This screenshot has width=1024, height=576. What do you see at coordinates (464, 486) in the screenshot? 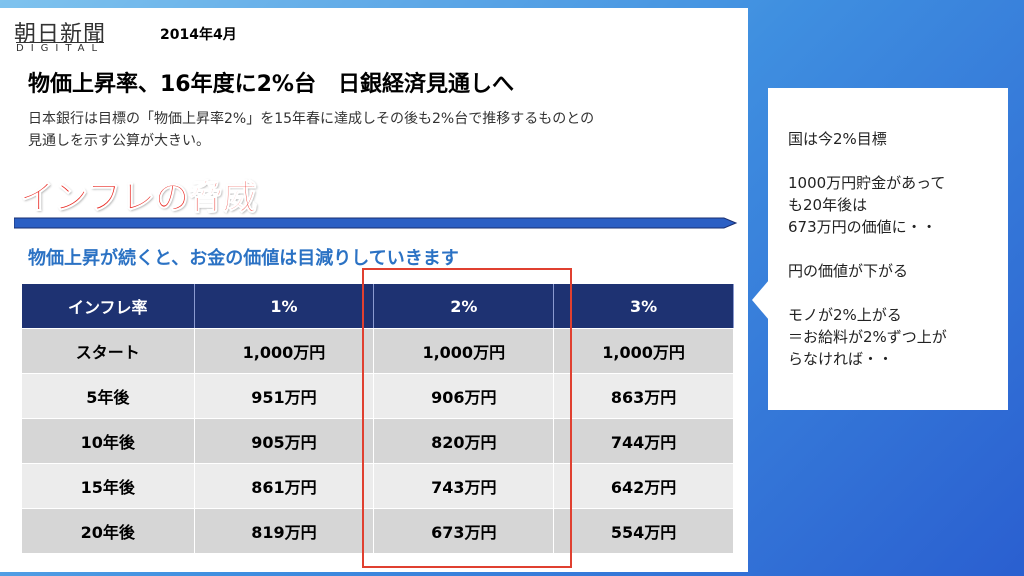
I see `cell: 743万円` at bounding box center [464, 486].